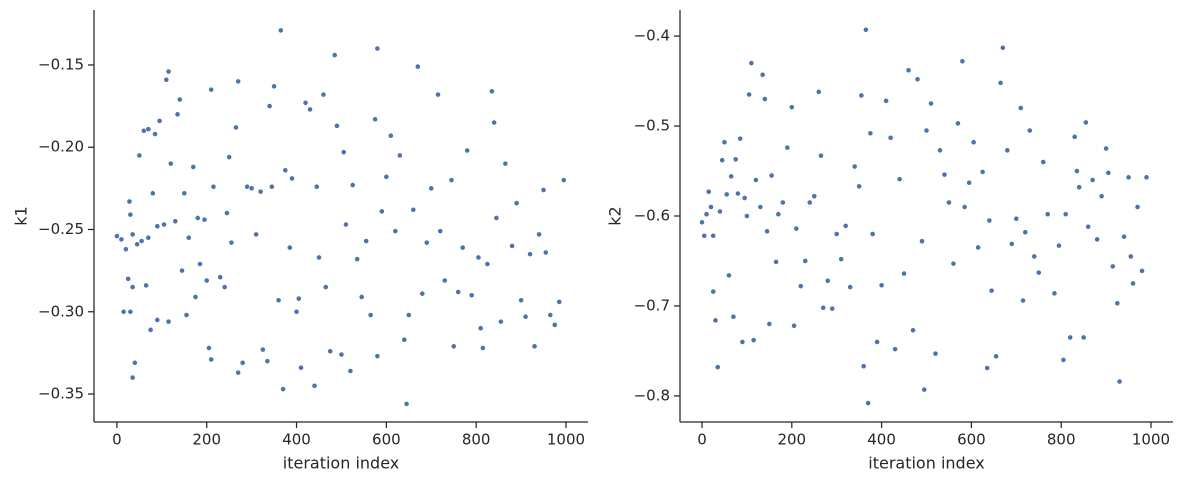  What do you see at coordinates (652, 216) in the screenshot?
I see `y-tick-label: −0.6` at bounding box center [652, 216].